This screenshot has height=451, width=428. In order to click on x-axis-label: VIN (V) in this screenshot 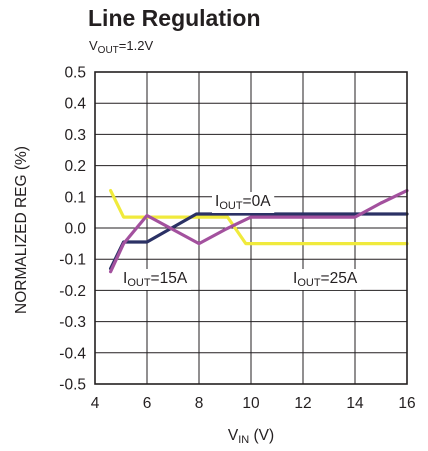, I will do `click(251, 436)`.